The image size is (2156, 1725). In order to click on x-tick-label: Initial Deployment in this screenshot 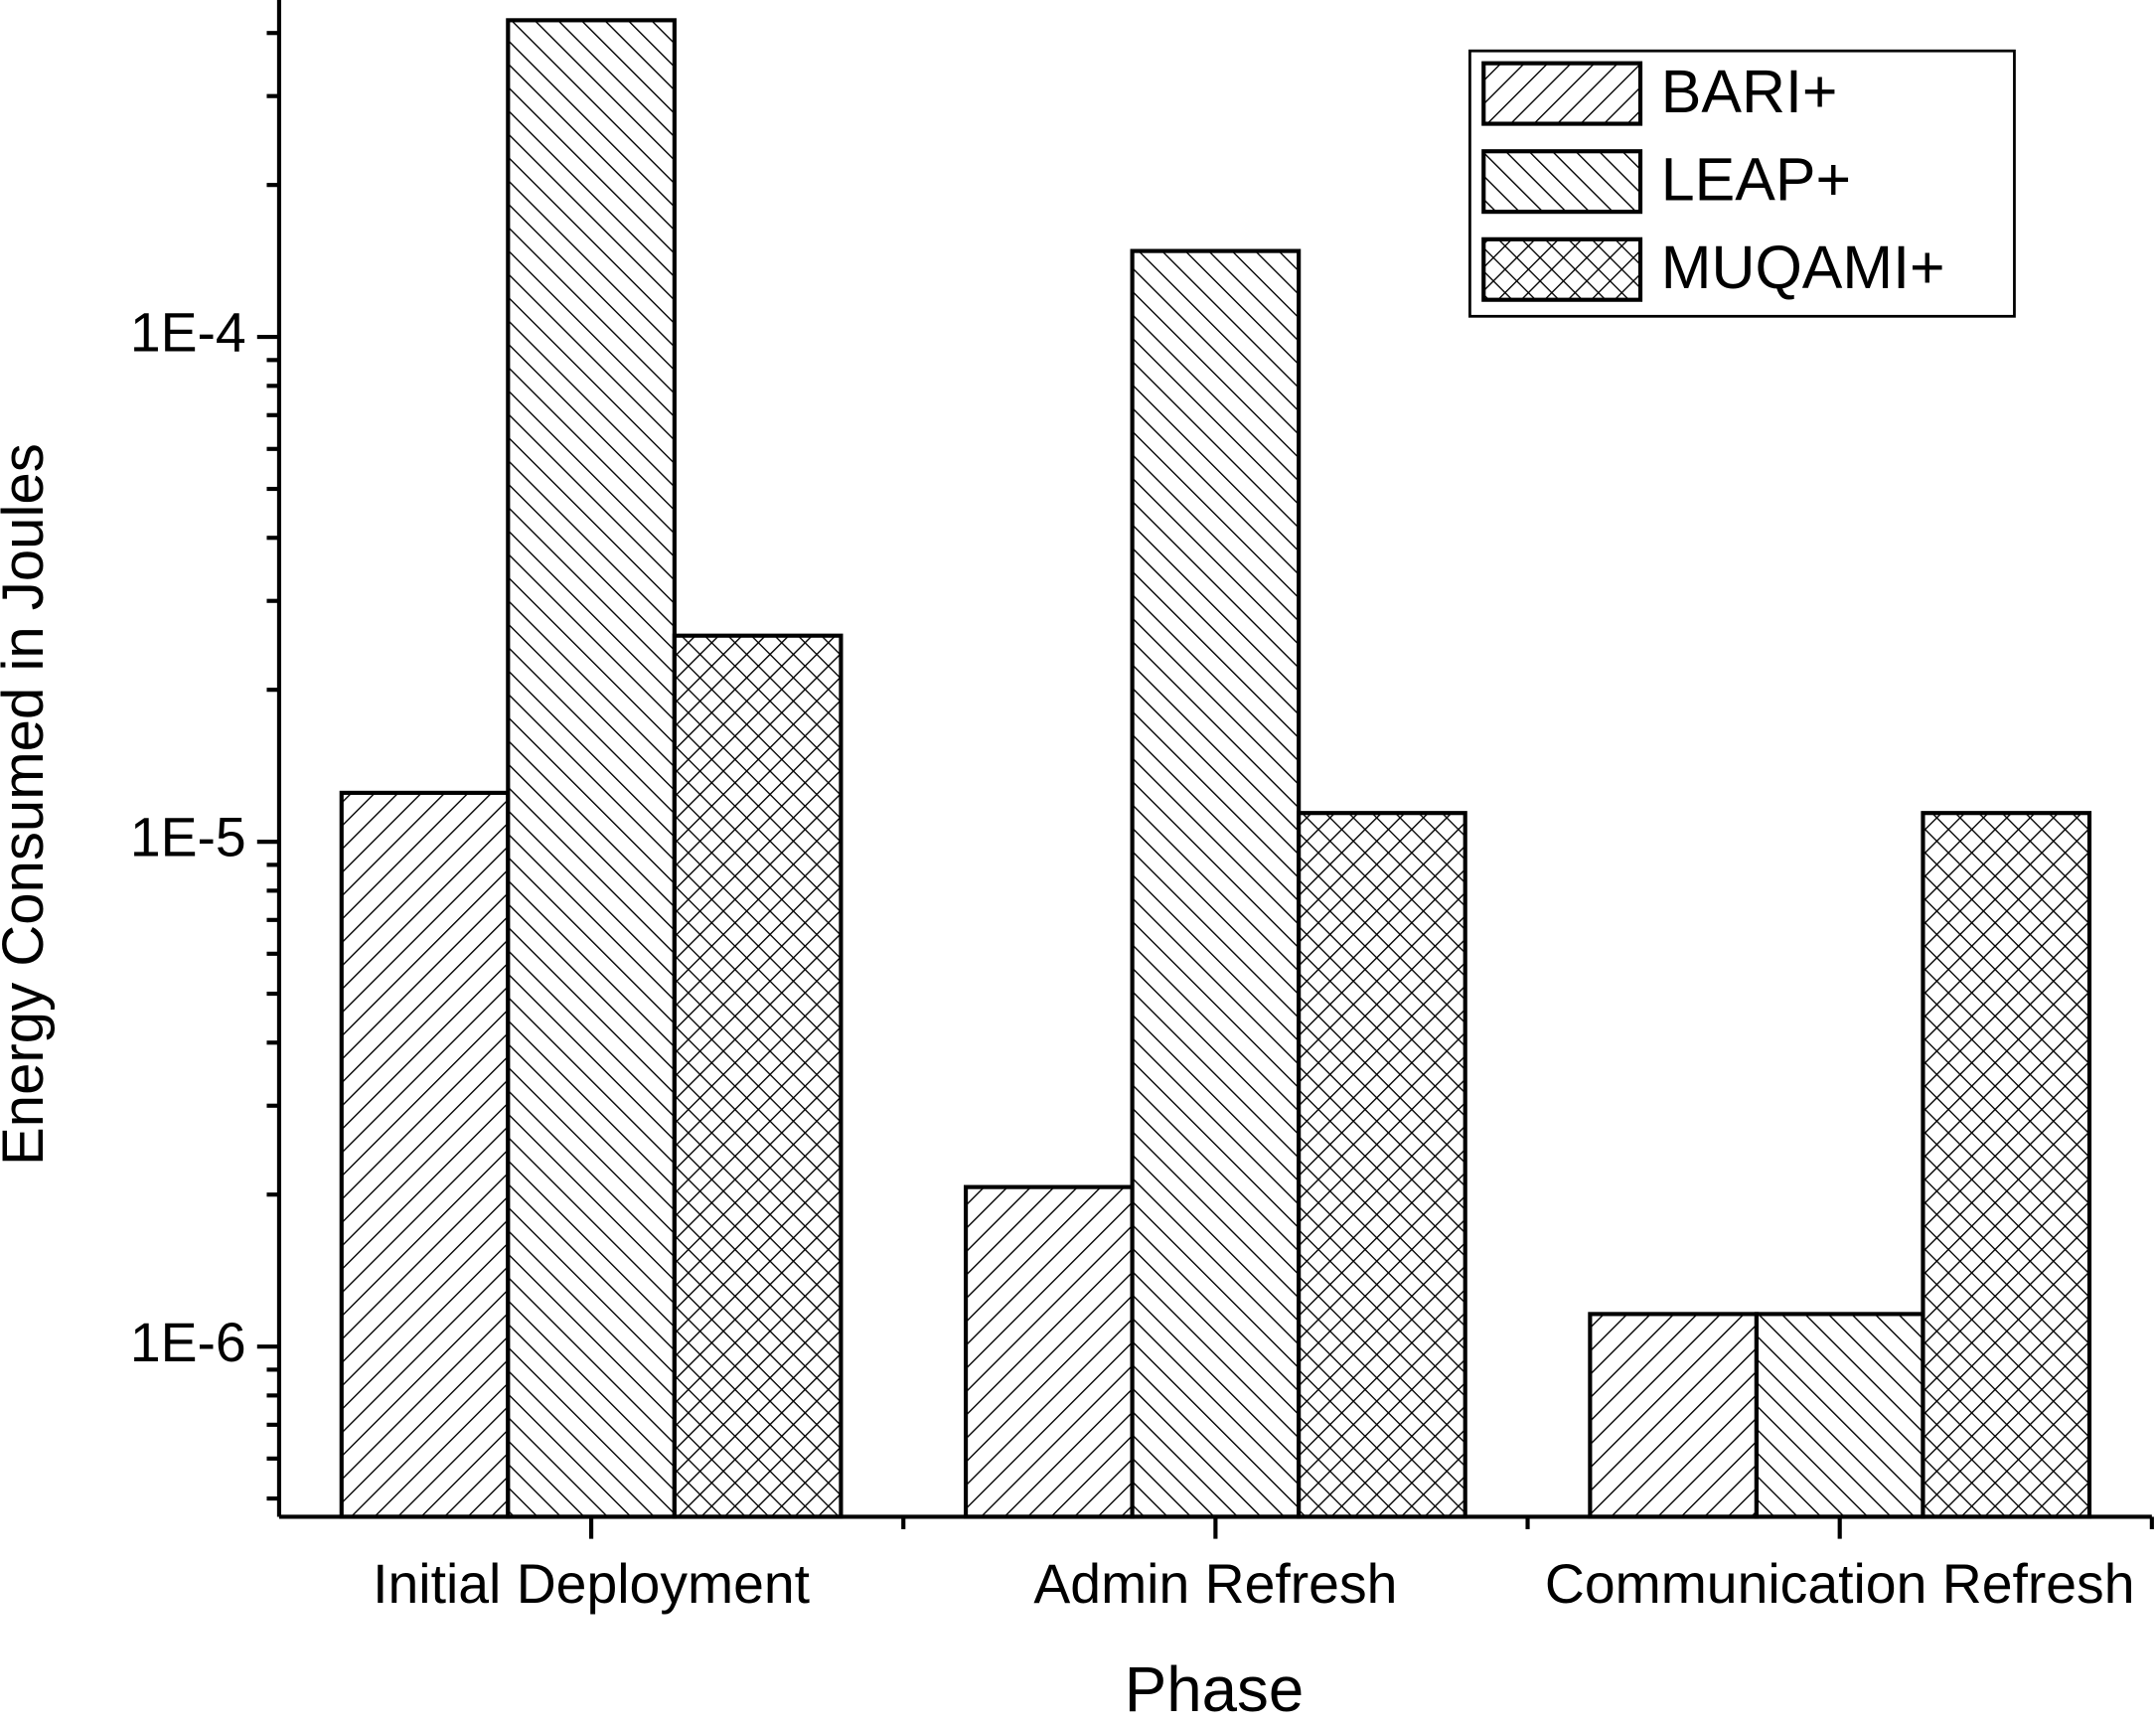, I will do `click(591, 1584)`.